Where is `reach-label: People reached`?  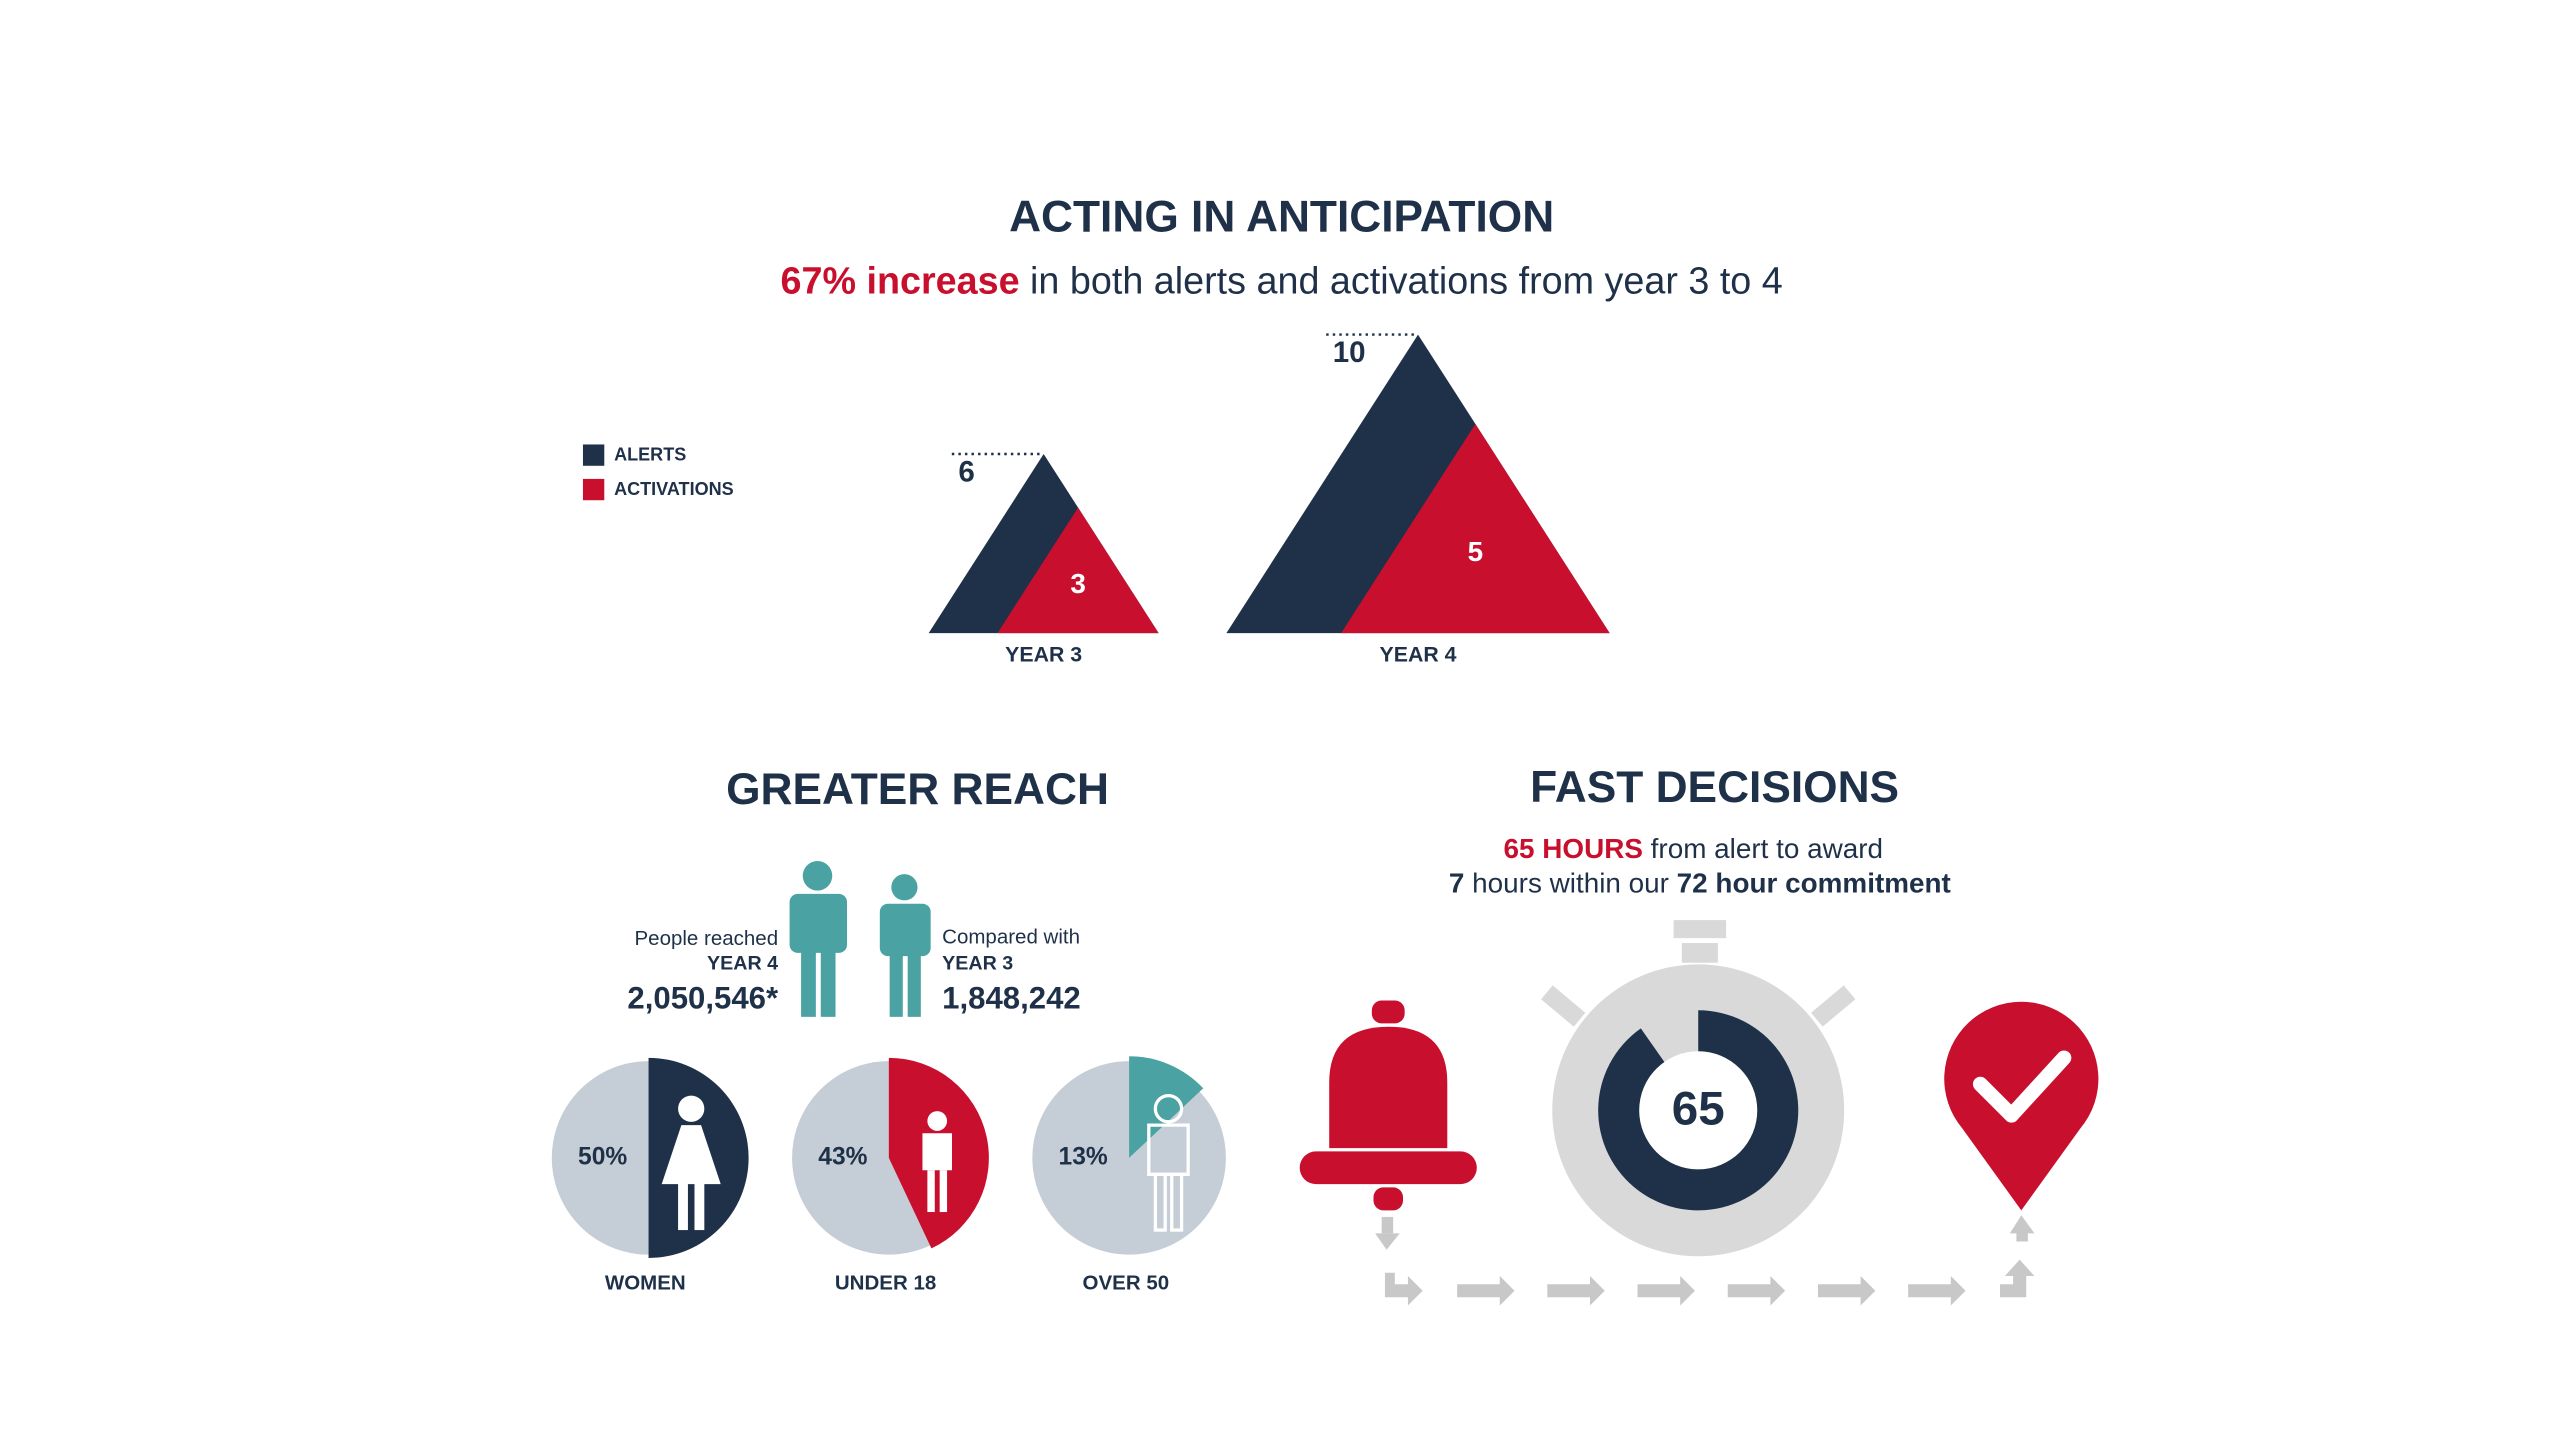
reach-label: People reached is located at coordinates (707, 938).